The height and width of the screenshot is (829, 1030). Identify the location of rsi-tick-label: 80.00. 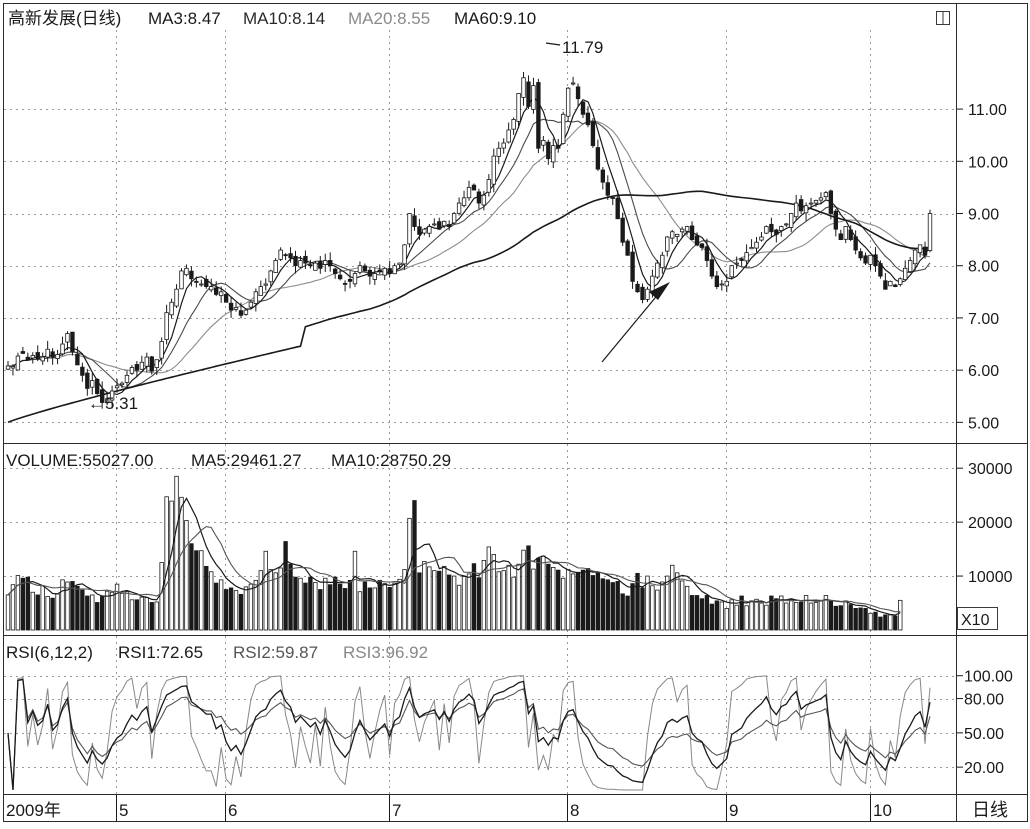
(984, 700).